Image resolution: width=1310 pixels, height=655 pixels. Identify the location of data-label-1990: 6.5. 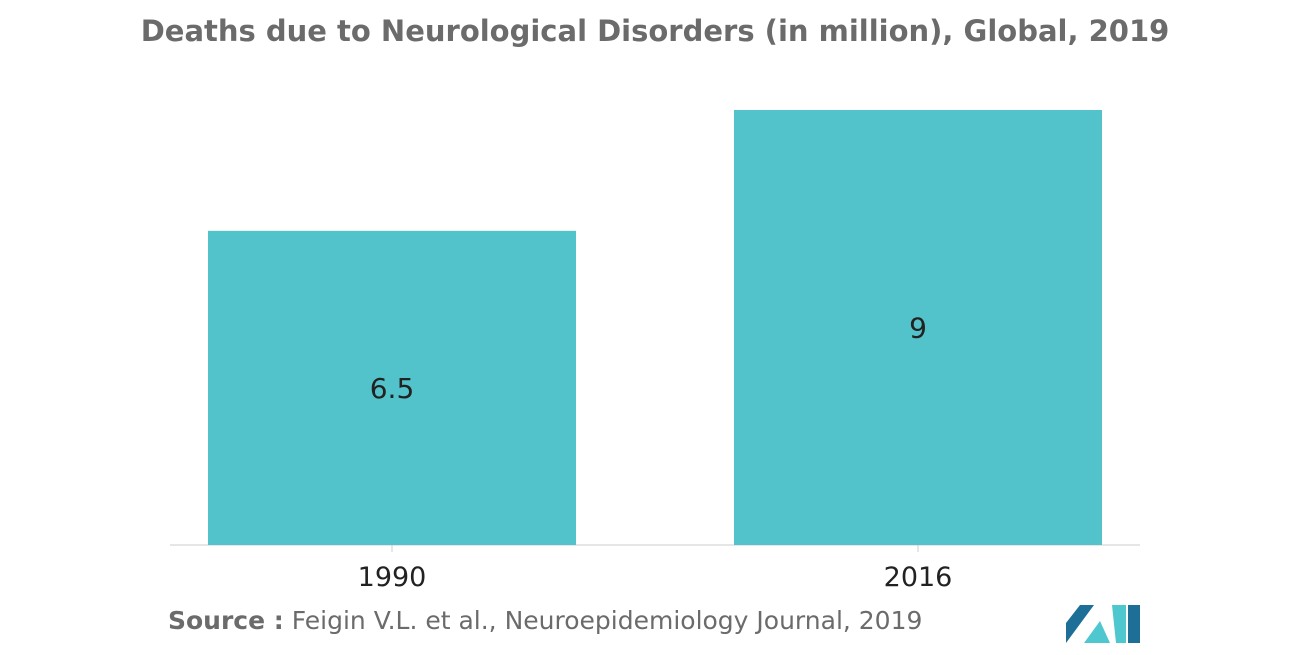
(392, 388).